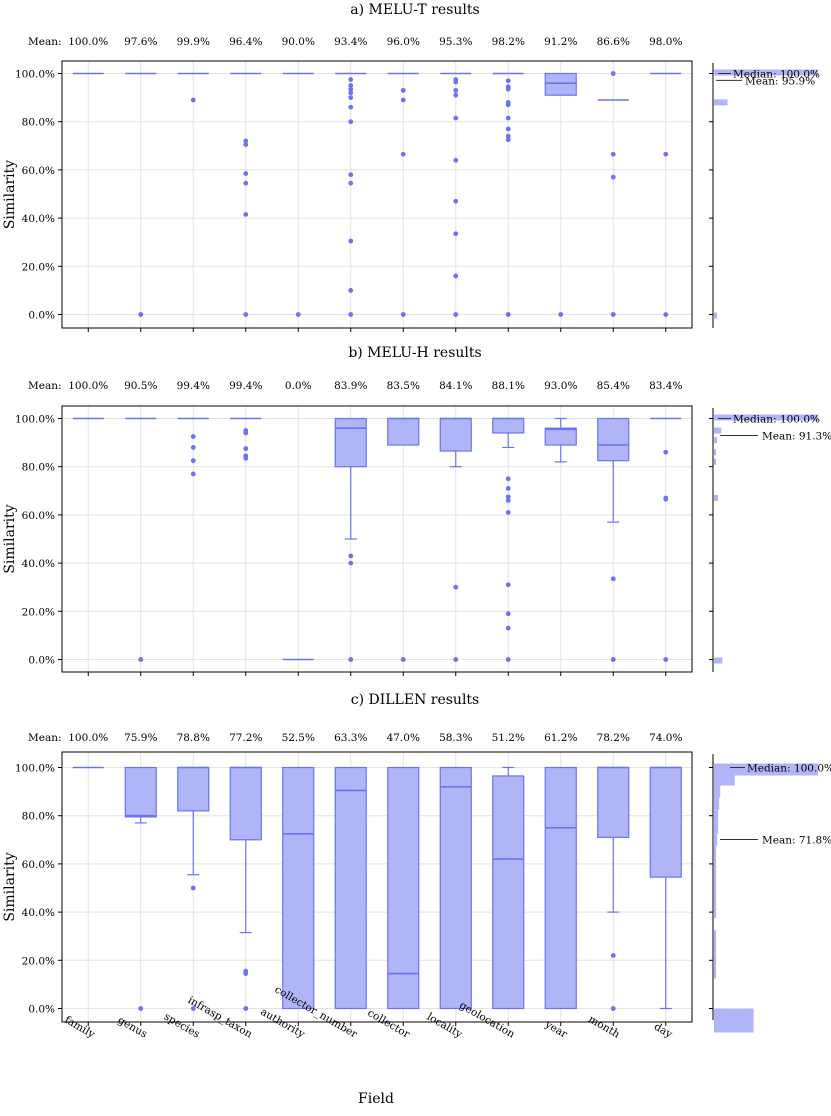  I want to click on mean-value: 95.3%, so click(455, 42).